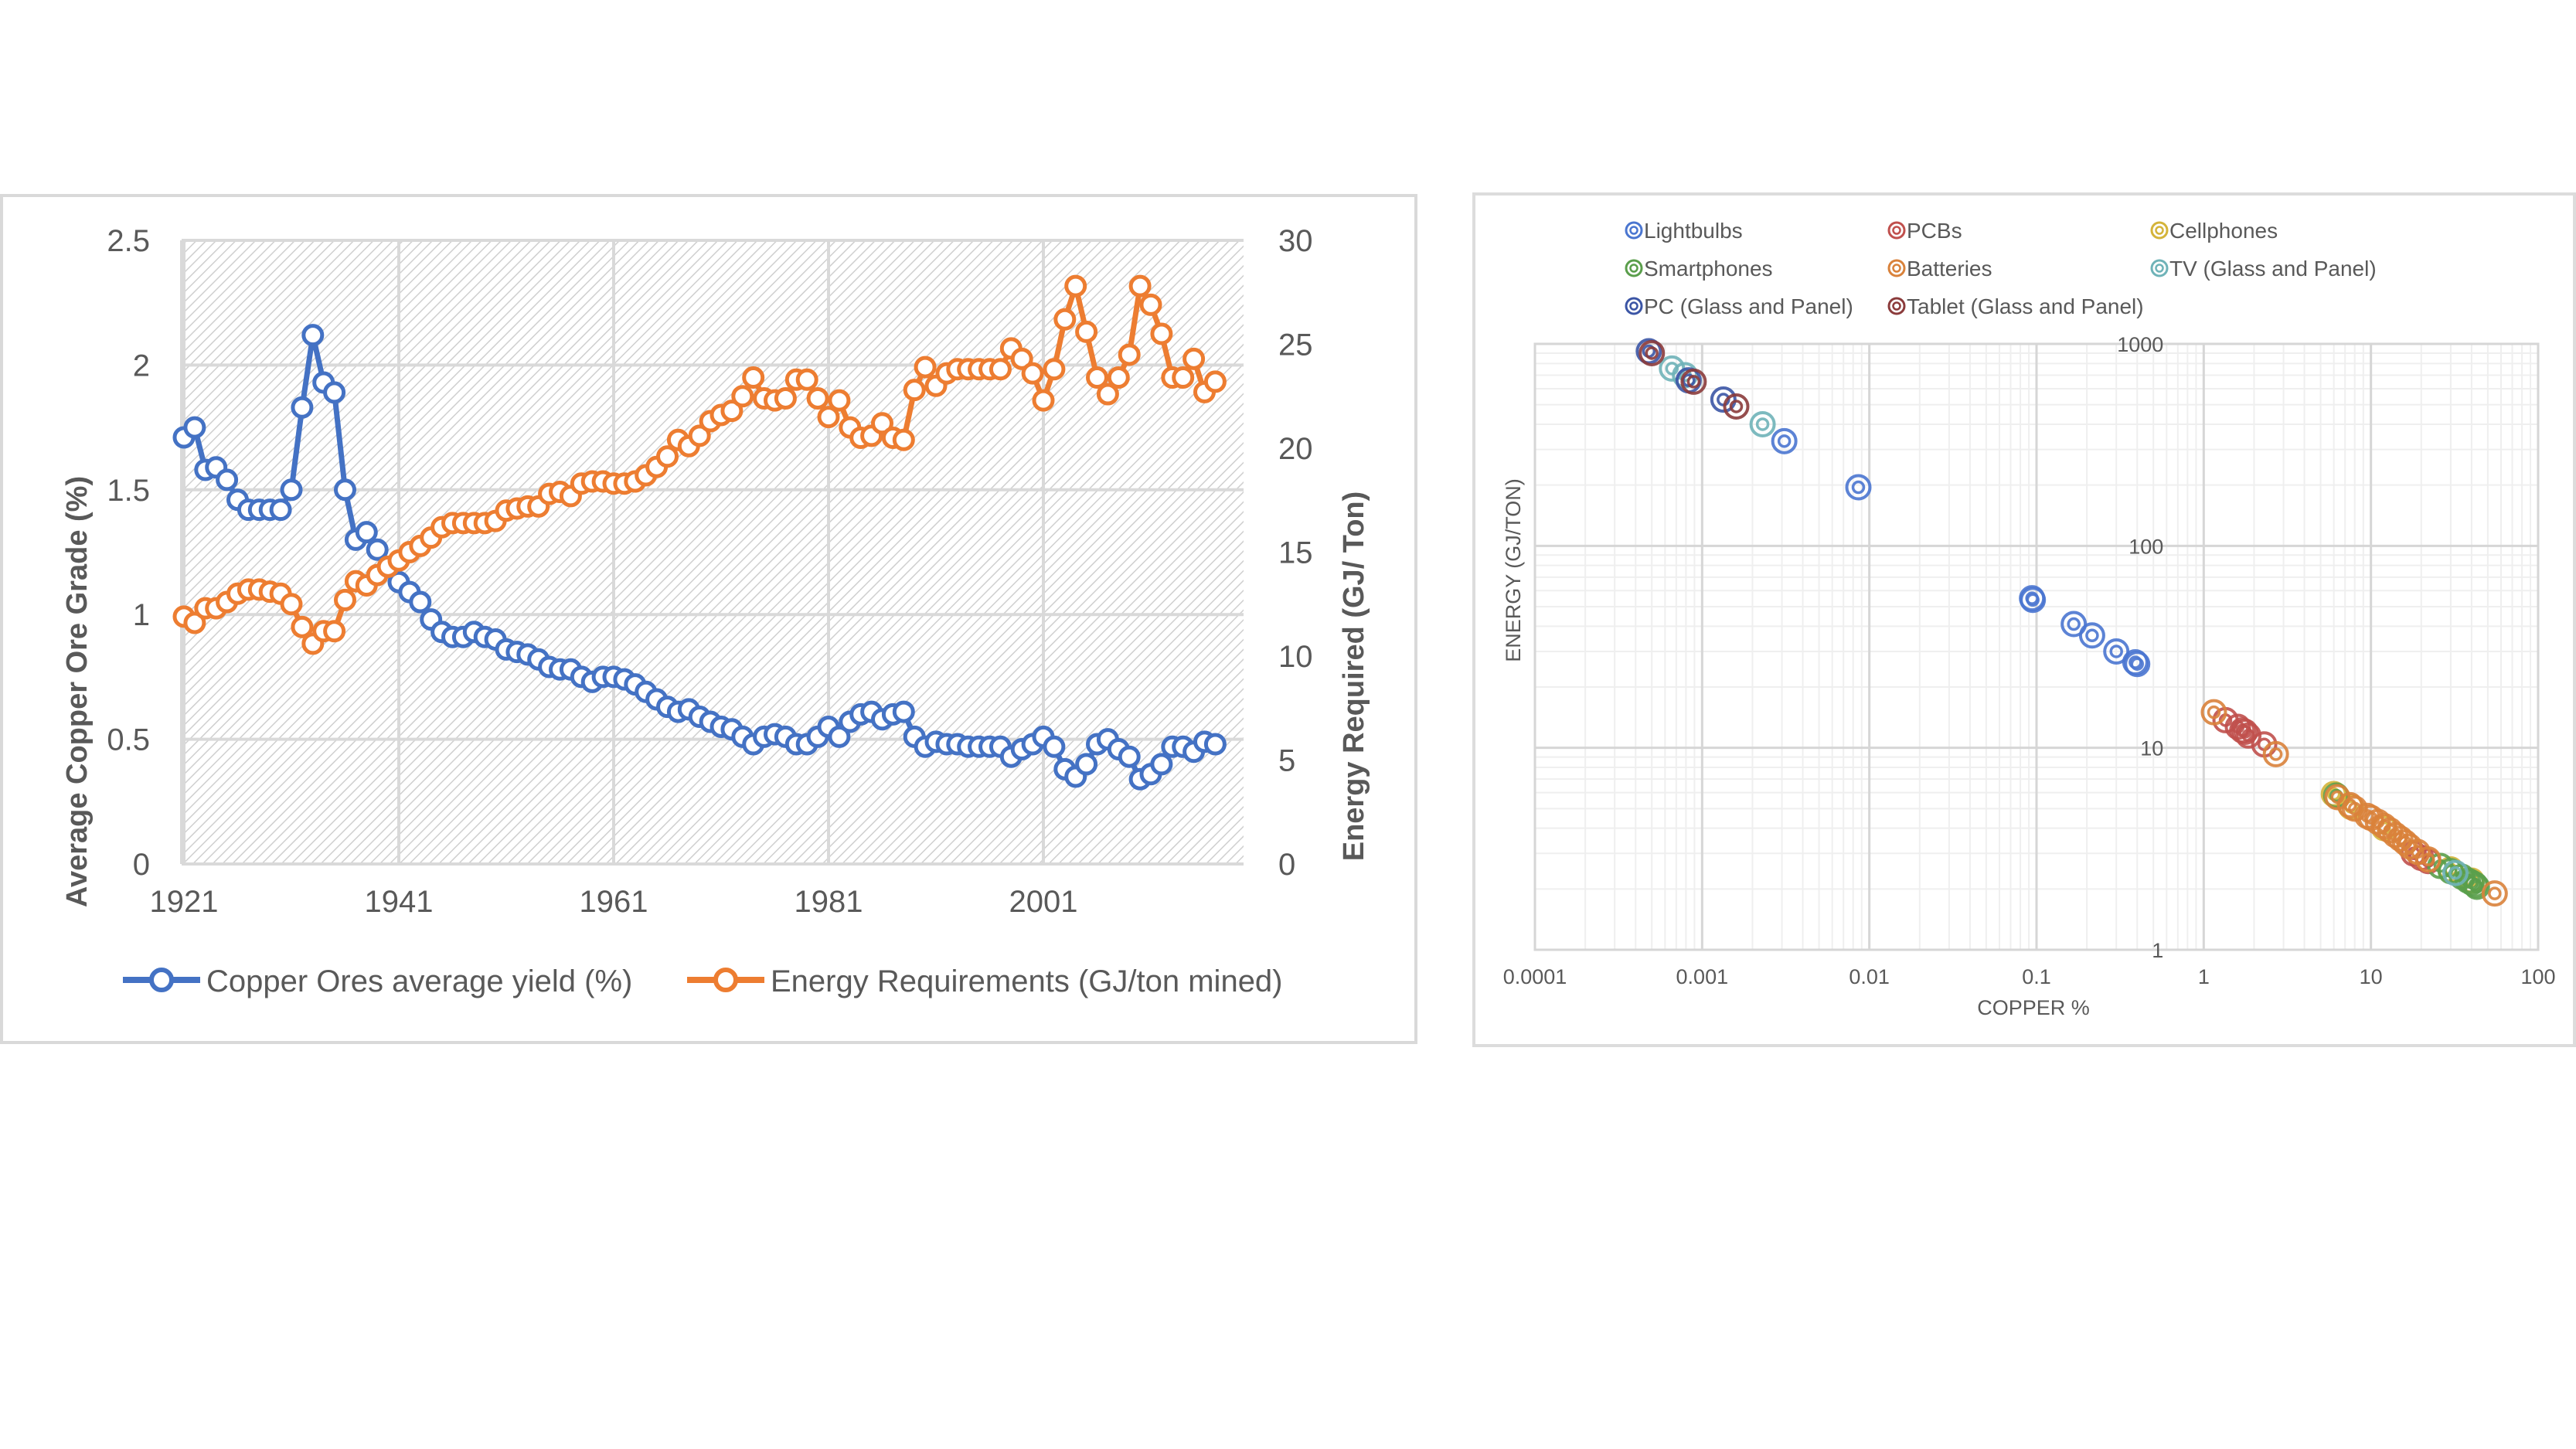  Describe the element at coordinates (1513, 570) in the screenshot. I see `y-axis-title: ENERGY (GJ/TON)` at that location.